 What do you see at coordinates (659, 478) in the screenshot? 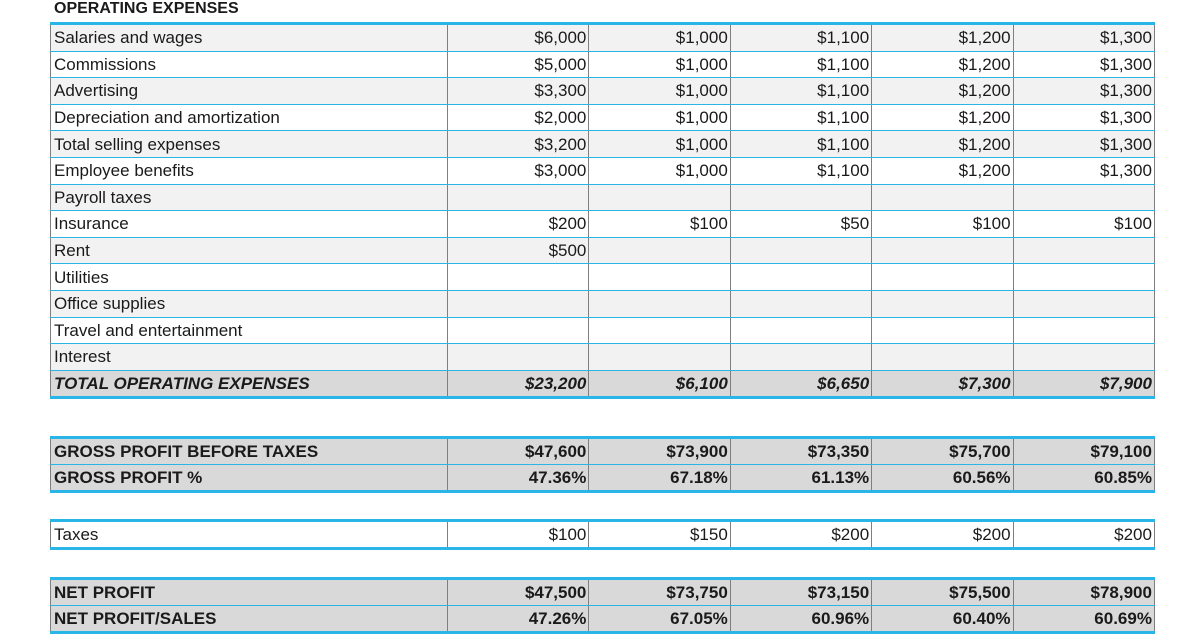
I see `cell: 67.18%` at bounding box center [659, 478].